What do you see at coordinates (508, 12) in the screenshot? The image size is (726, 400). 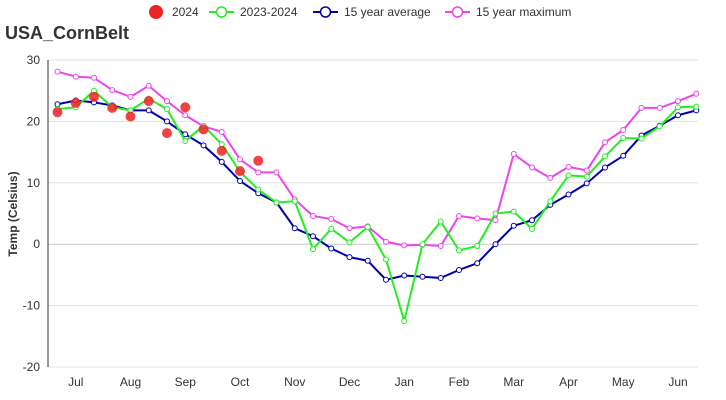 I see `legend-item-15-year-maximum: 15 year maximum` at bounding box center [508, 12].